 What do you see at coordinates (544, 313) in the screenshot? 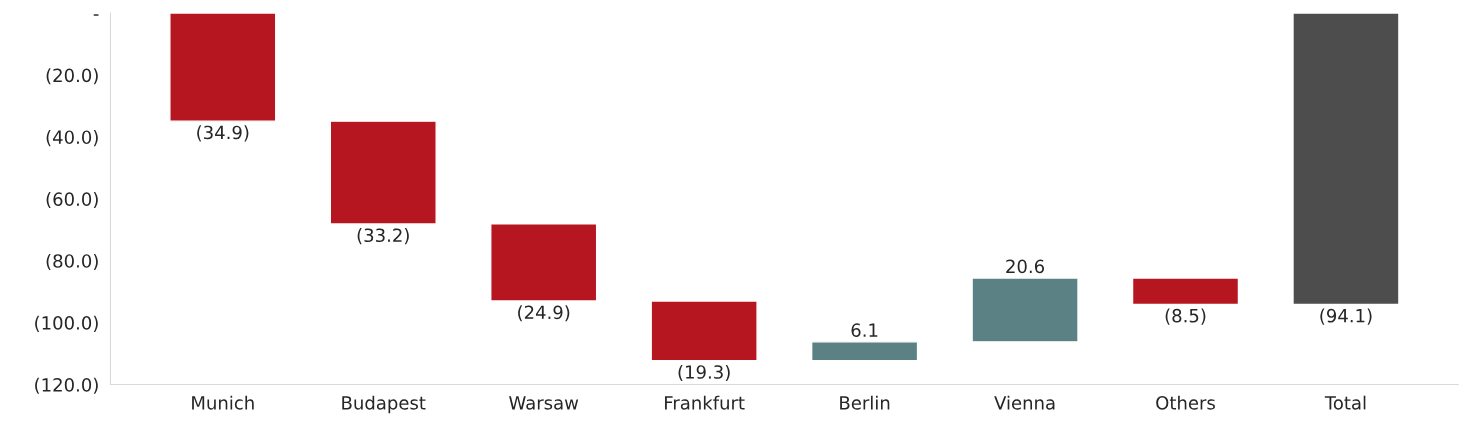
I see `data-label: (24.9)` at bounding box center [544, 313].